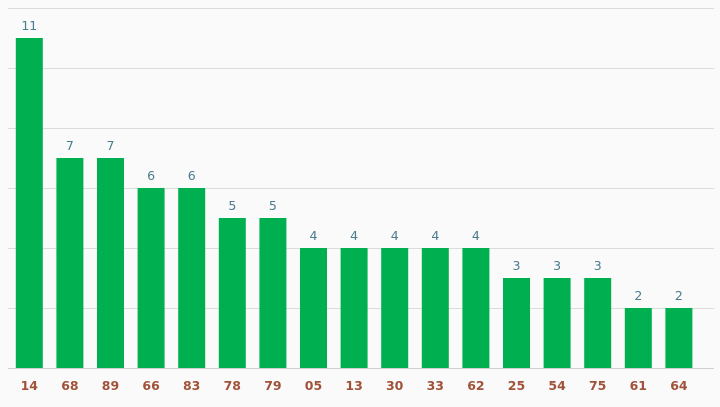 This screenshot has height=407, width=720. What do you see at coordinates (679, 385) in the screenshot?
I see `tick-label: 64` at bounding box center [679, 385].